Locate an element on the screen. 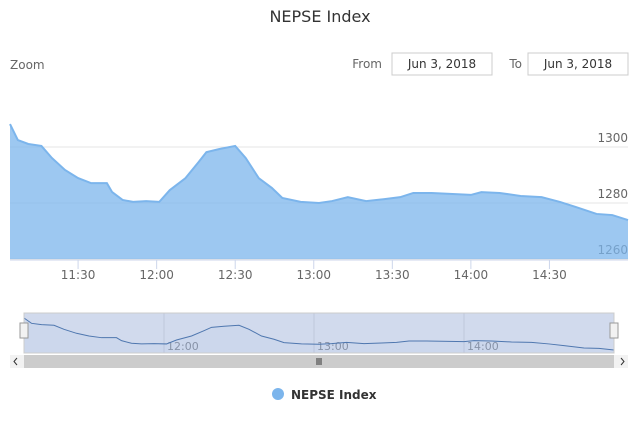  legend-symbol is located at coordinates (278, 394).